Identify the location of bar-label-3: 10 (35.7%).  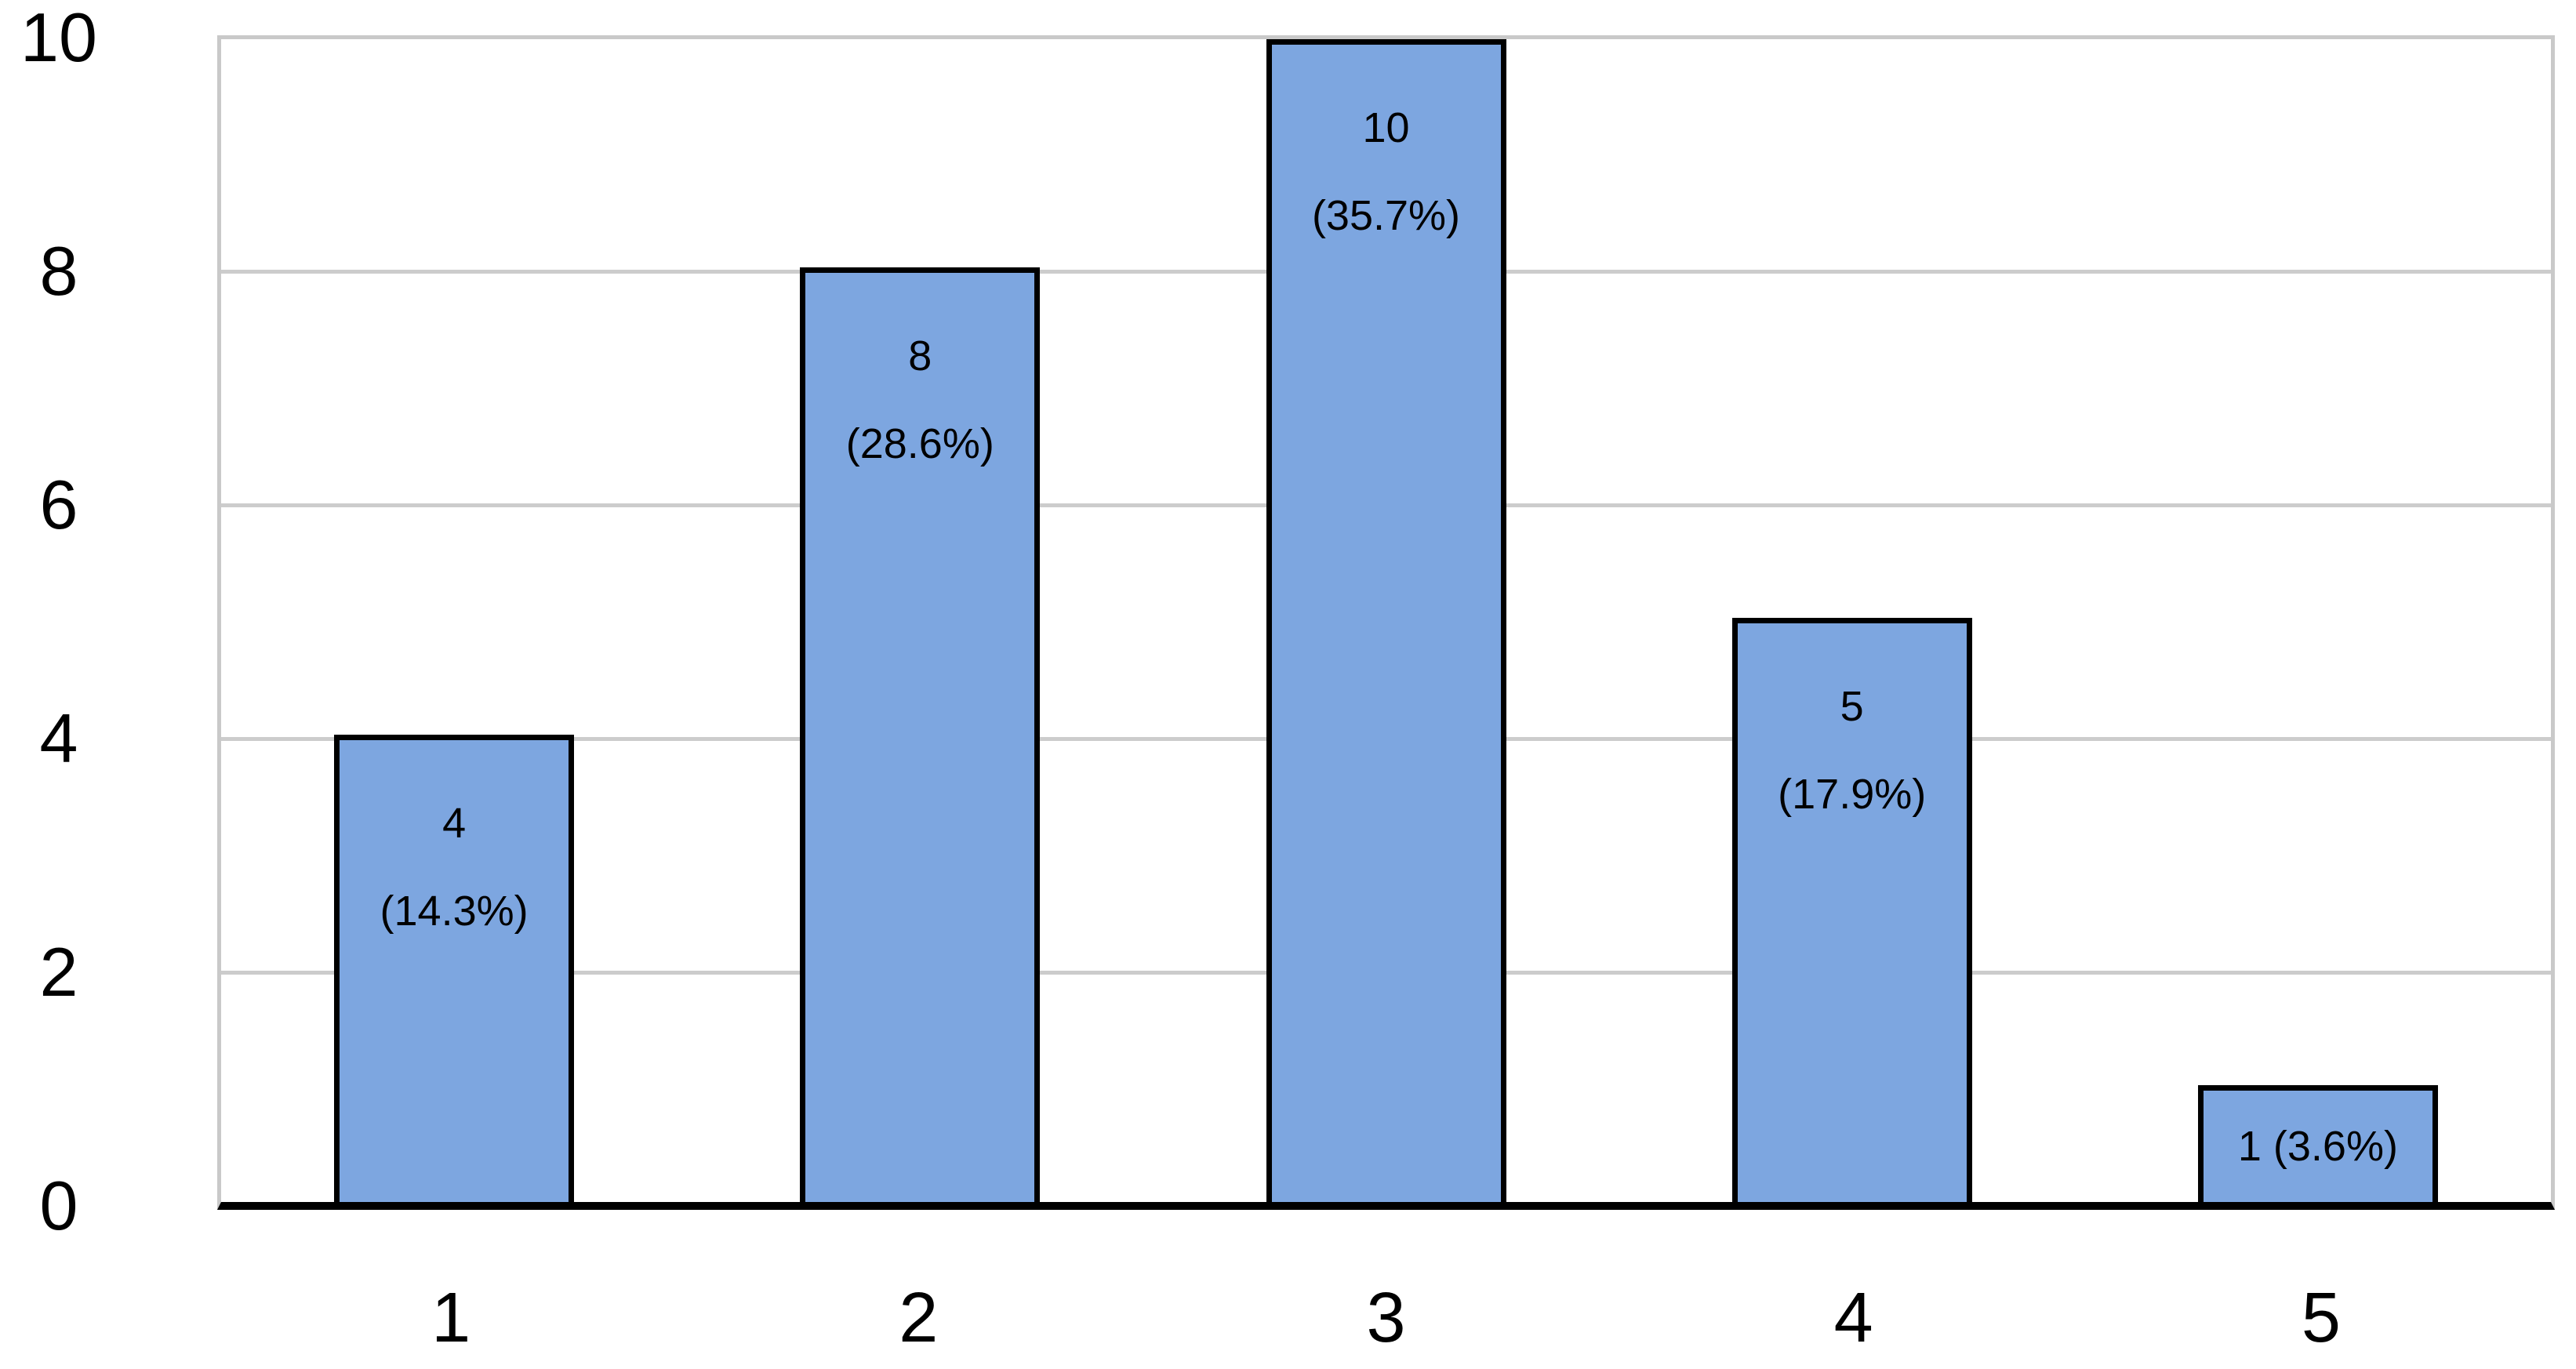
(1386, 172).